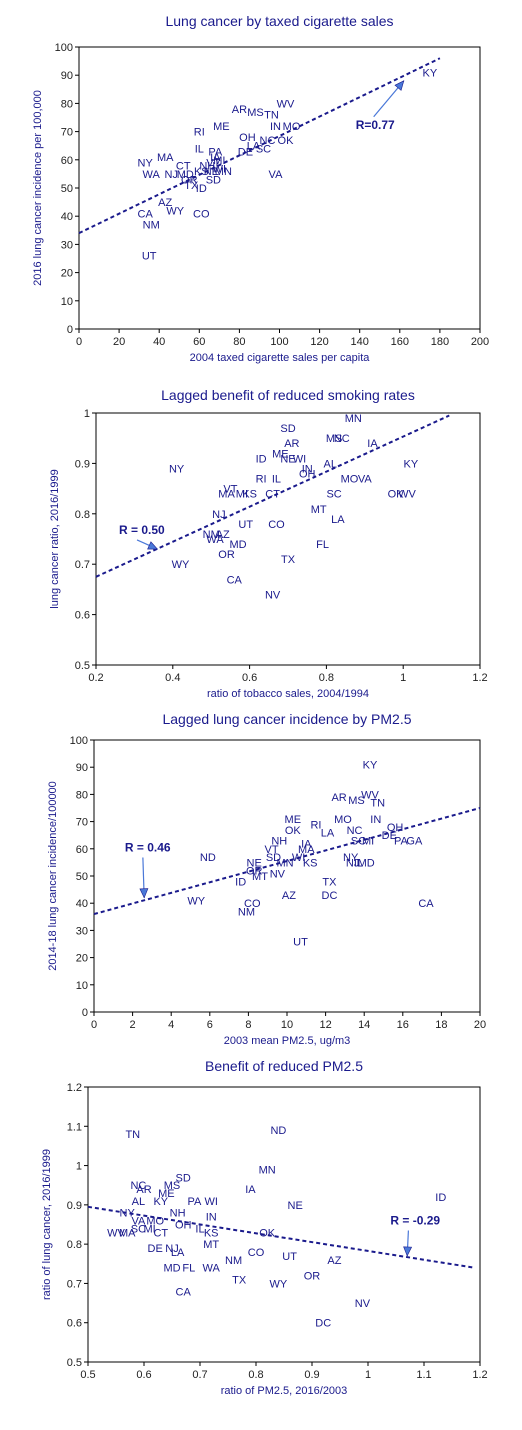 The image size is (522, 1430). I want to click on chart-title: Lagged benefit of reduced smoking rates, so click(288, 395).